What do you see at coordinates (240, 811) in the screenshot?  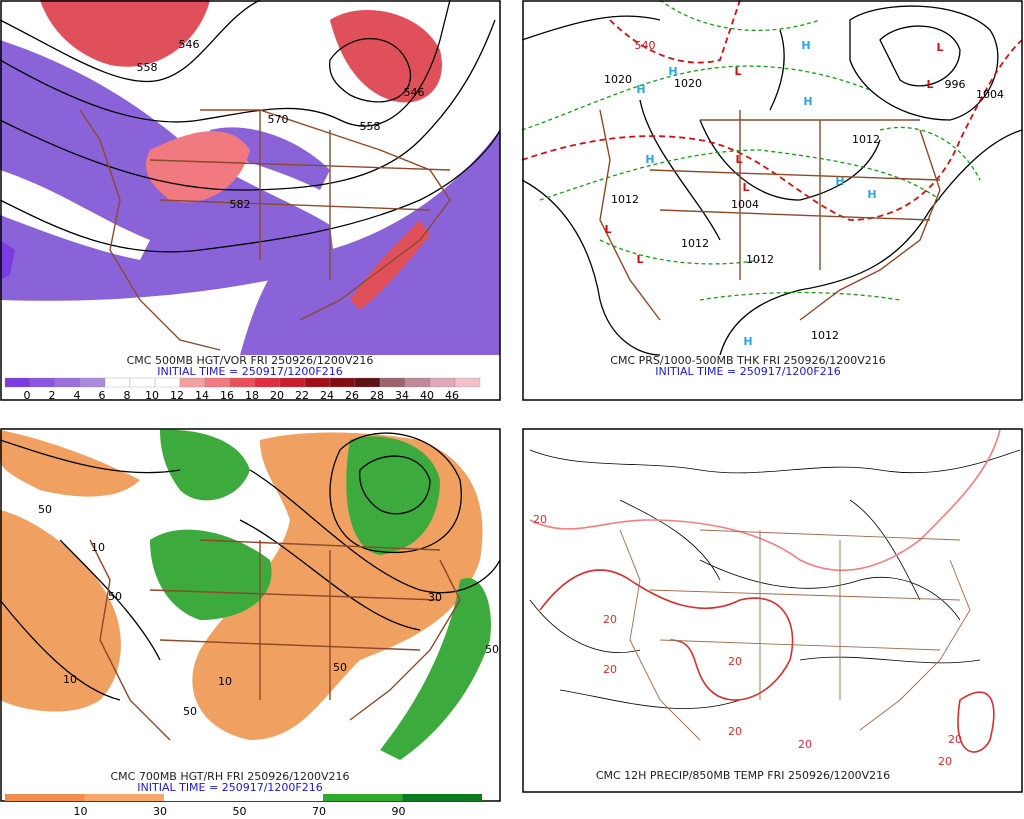 I see `colorbar-label: 50` at bounding box center [240, 811].